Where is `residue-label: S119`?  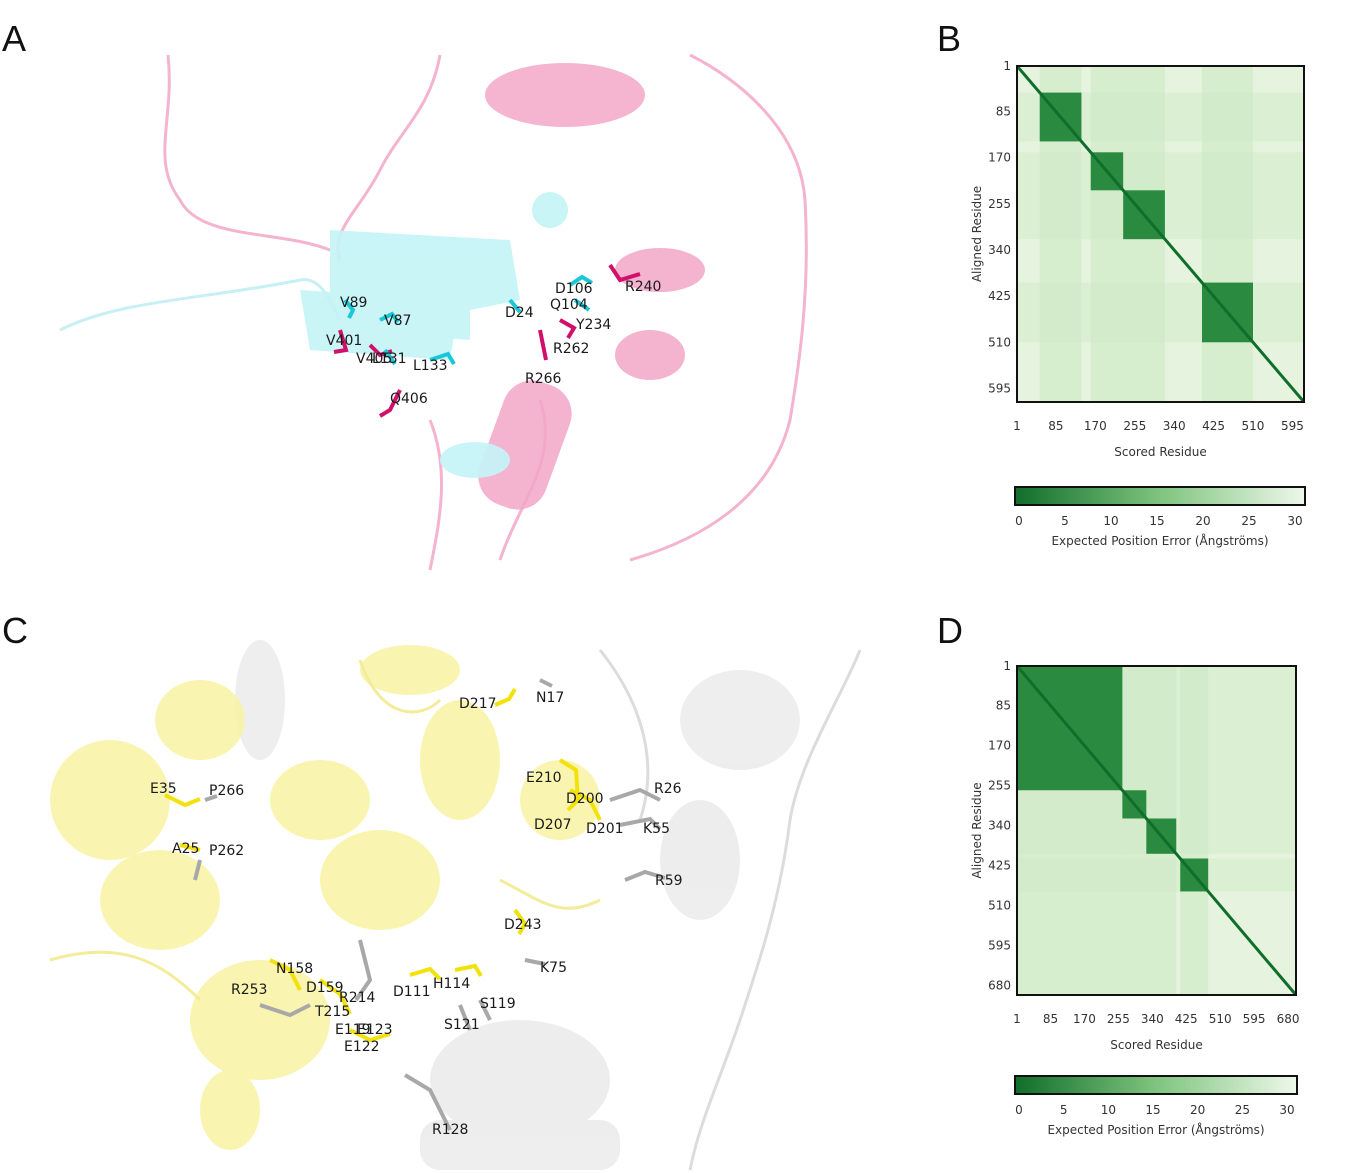
residue-label: S119 is located at coordinates (498, 1004).